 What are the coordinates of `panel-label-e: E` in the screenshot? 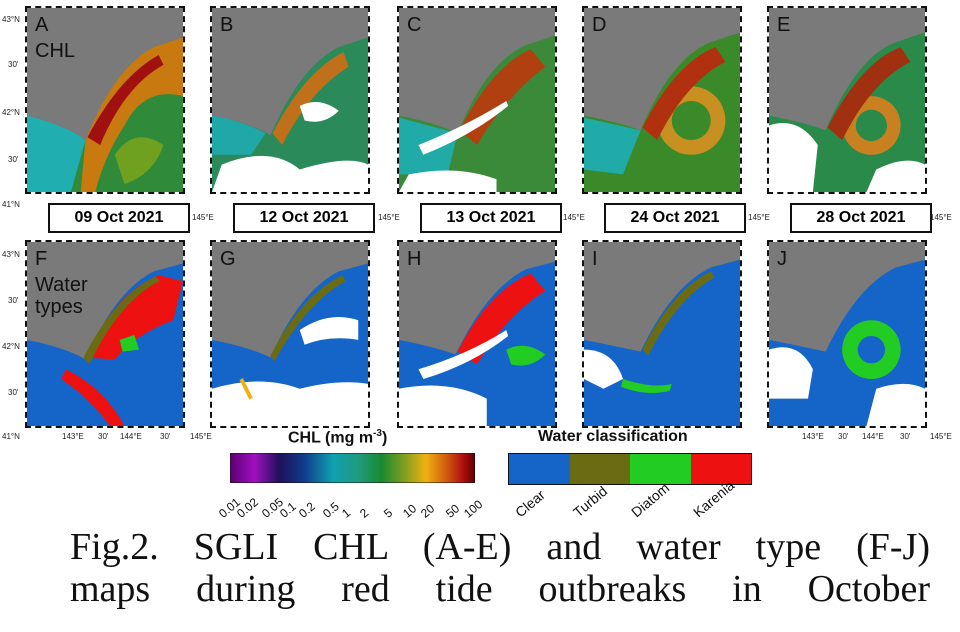 It's located at (784, 25).